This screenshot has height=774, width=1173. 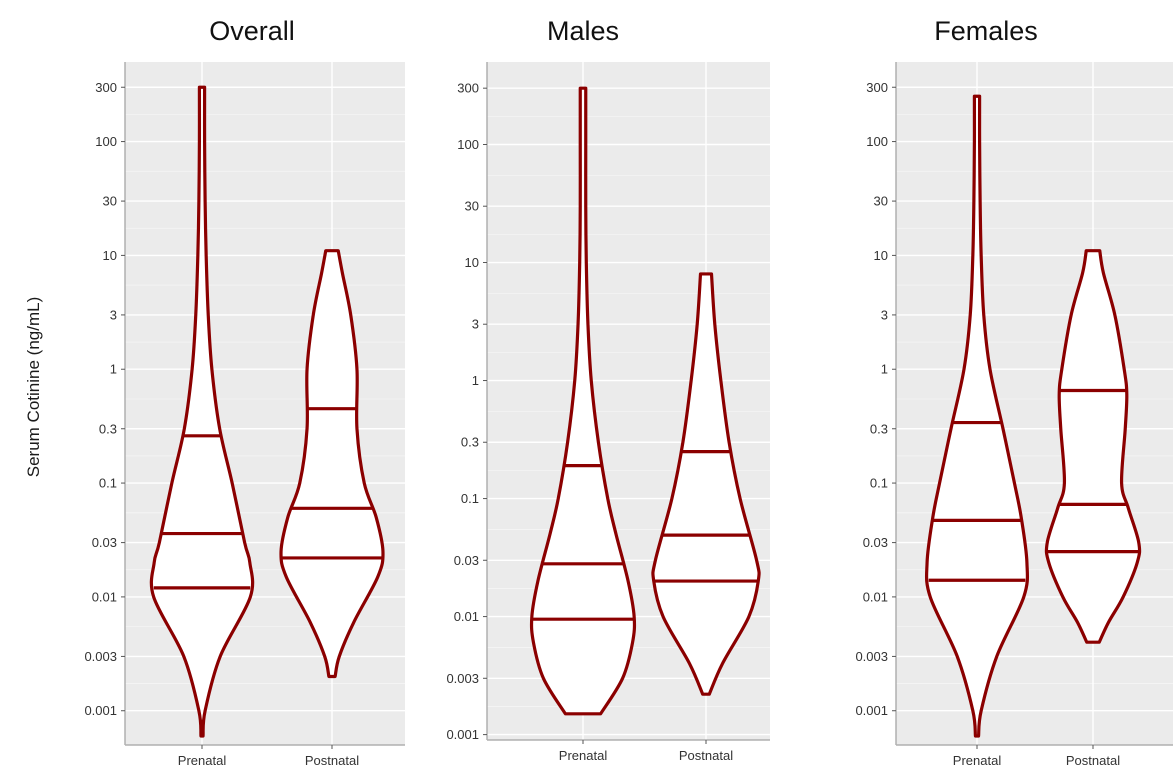 I want to click on panel-title: Males, so click(x=583, y=31).